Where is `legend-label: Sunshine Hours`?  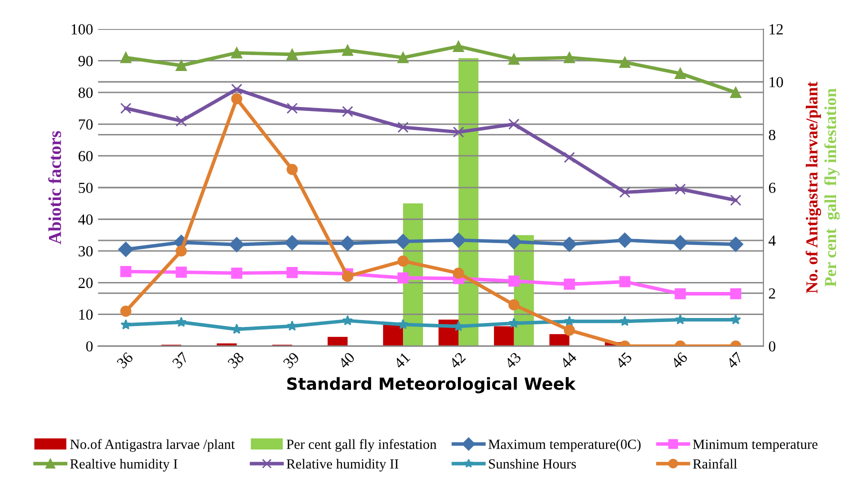
legend-label: Sunshine Hours is located at coordinates (532, 463).